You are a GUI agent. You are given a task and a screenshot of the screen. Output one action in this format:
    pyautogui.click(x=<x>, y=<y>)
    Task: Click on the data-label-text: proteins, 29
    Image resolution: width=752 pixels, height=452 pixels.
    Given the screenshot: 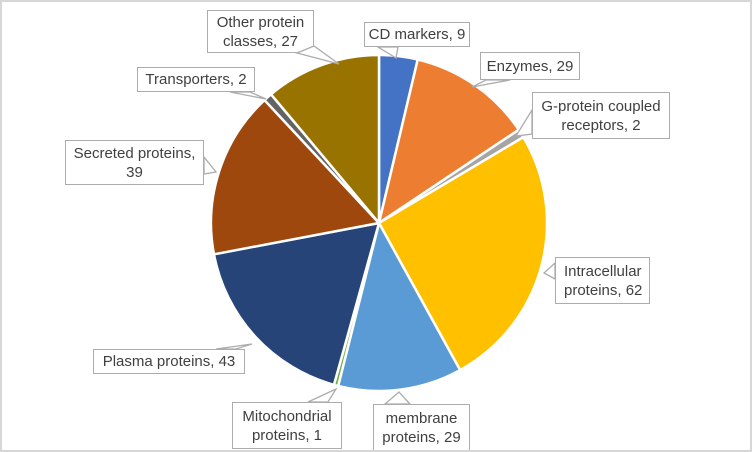 What is the action you would take?
    pyautogui.click(x=421, y=437)
    